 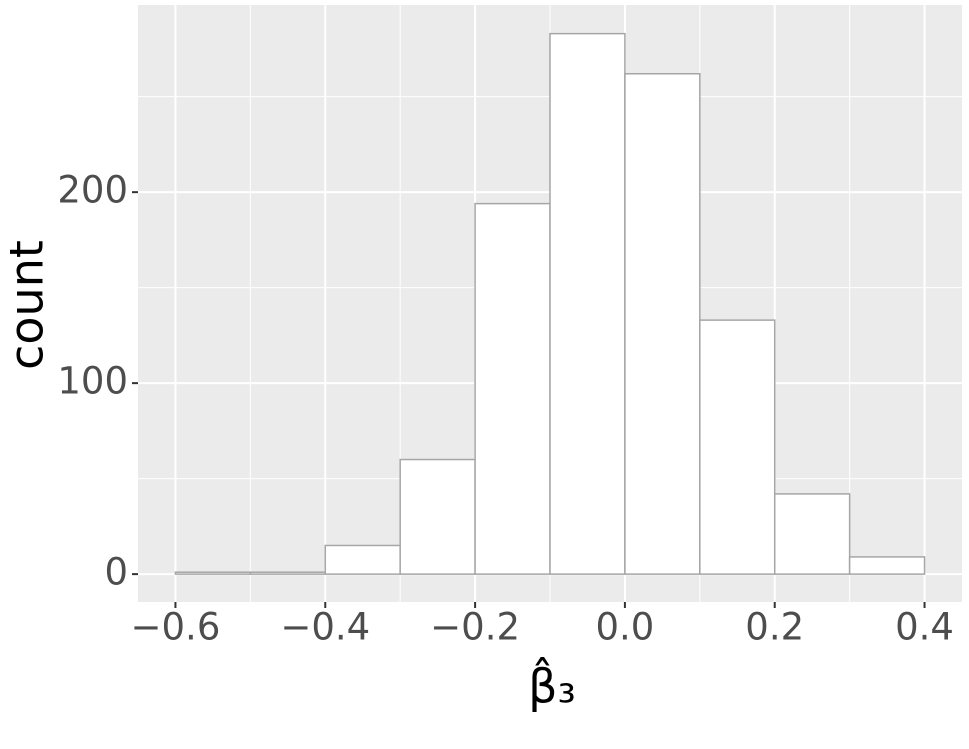 What do you see at coordinates (624, 627) in the screenshot?
I see `x-tick-label: 0.0` at bounding box center [624, 627].